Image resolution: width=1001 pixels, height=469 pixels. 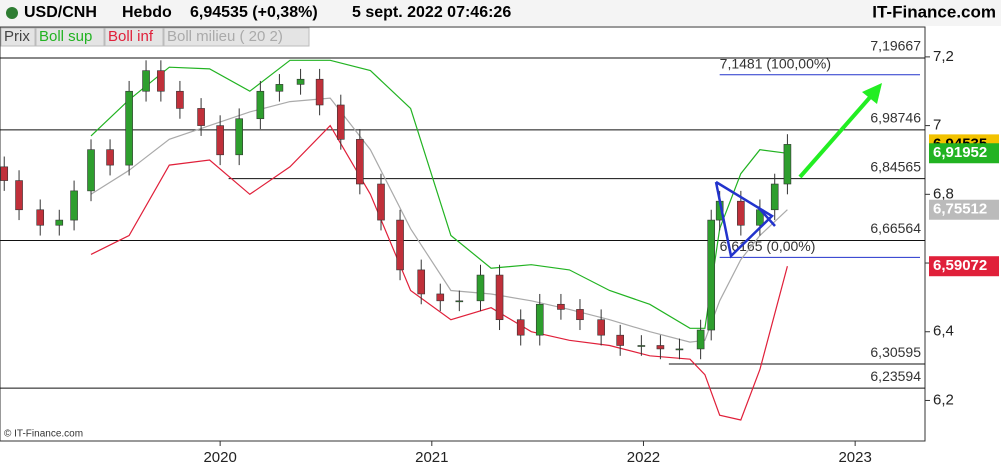 What do you see at coordinates (943, 399) in the screenshot?
I see `y-tick-label: 6,2` at bounding box center [943, 399].